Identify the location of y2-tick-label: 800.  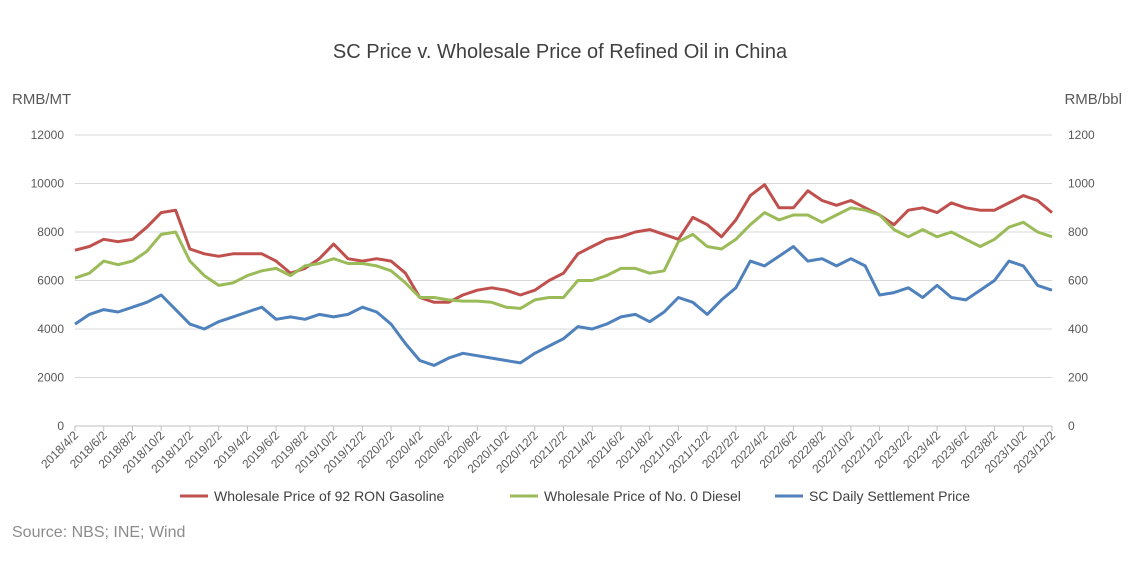
(1078, 232).